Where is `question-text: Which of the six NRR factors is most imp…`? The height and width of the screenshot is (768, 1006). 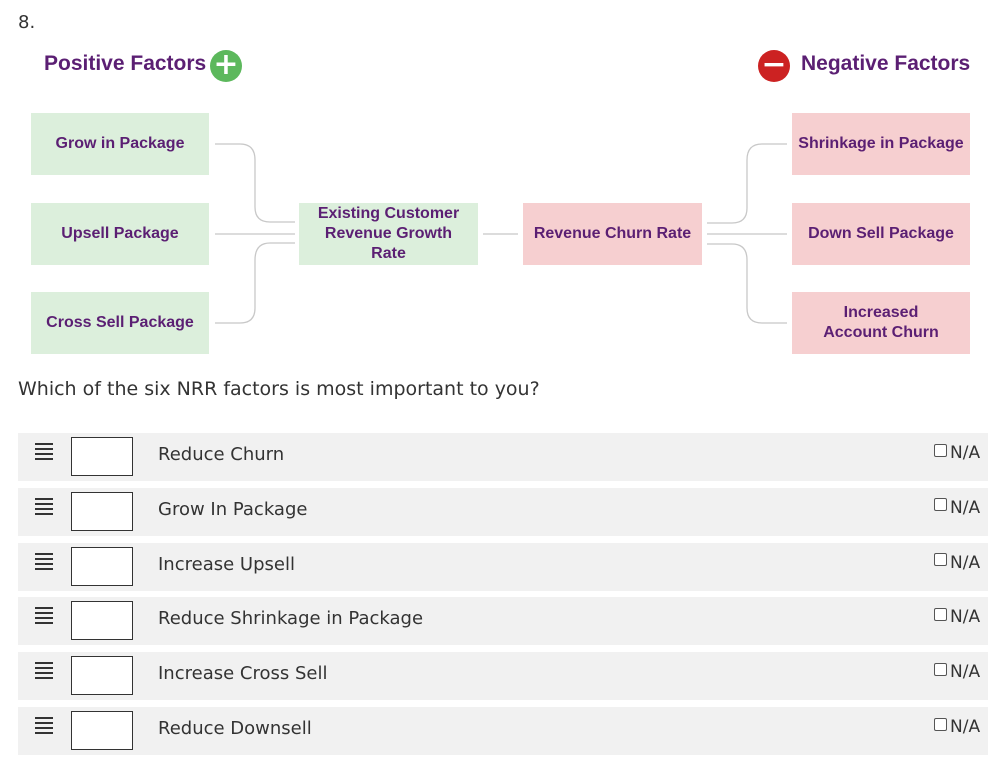
question-text: Which of the six NRR factors is most imp… is located at coordinates (279, 389).